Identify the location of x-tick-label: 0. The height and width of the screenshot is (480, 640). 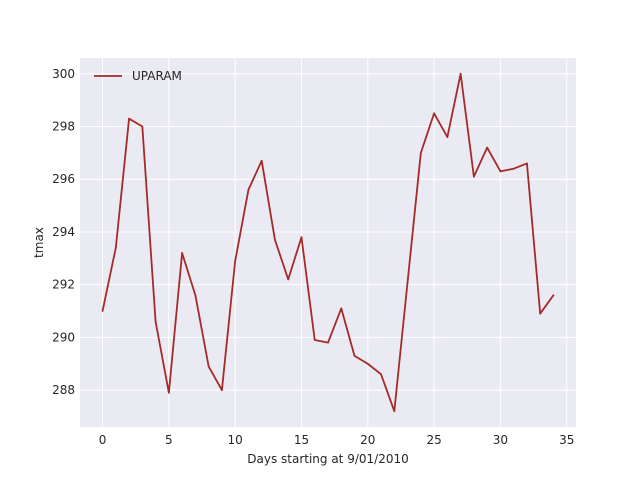
(103, 440).